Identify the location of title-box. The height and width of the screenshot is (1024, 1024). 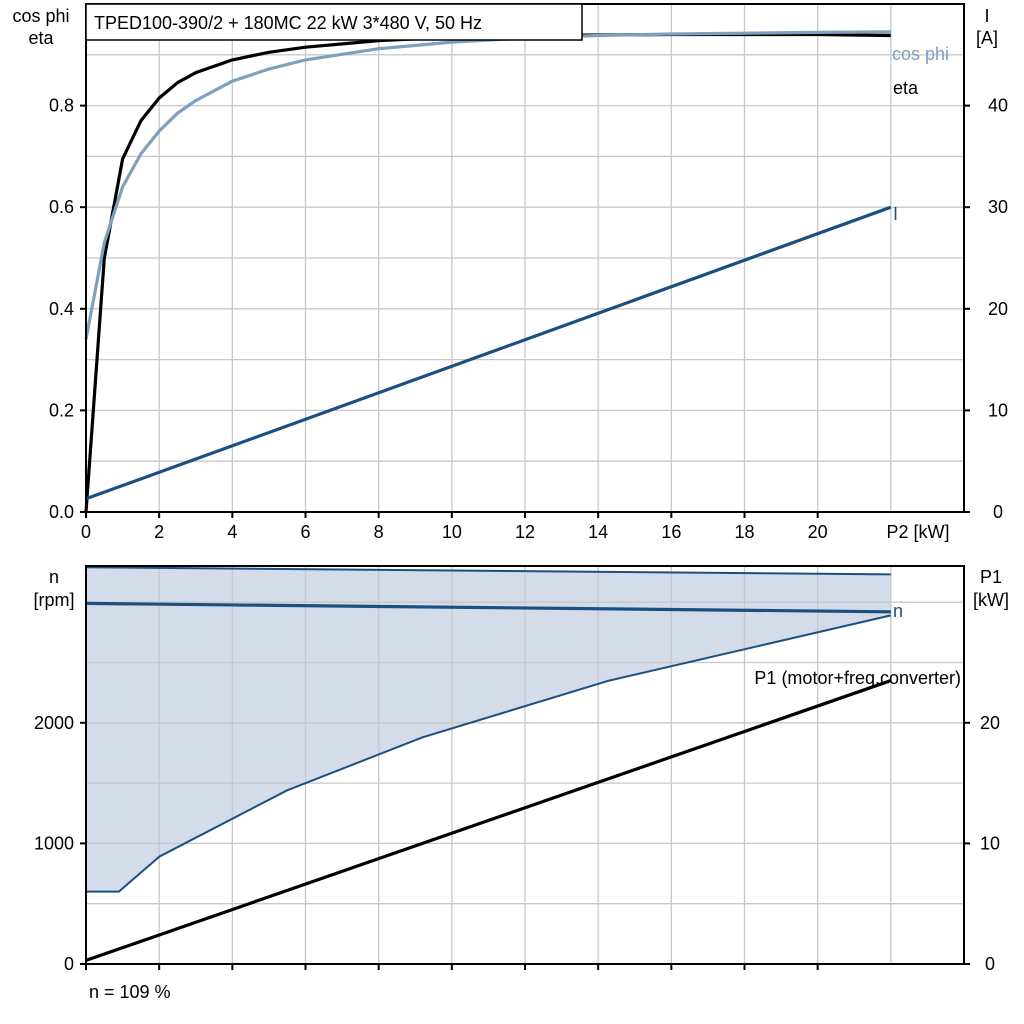
(334, 22).